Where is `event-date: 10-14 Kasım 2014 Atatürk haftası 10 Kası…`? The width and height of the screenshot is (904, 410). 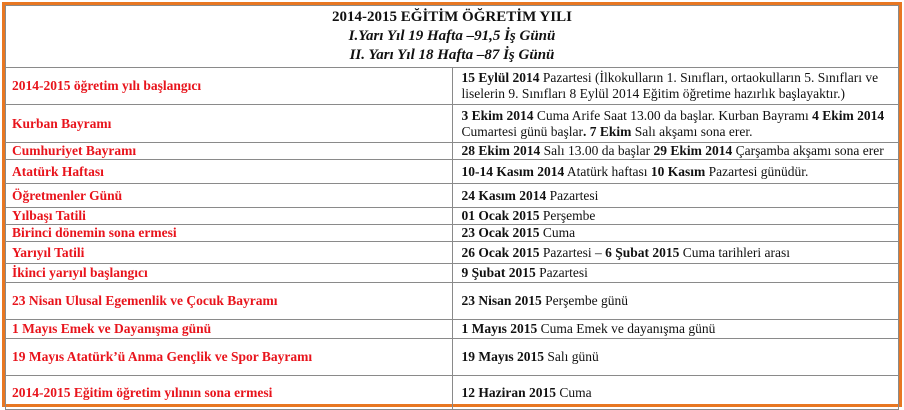 event-date: 10-14 Kasım 2014 Atatürk haftası 10 Kası… is located at coordinates (675, 171).